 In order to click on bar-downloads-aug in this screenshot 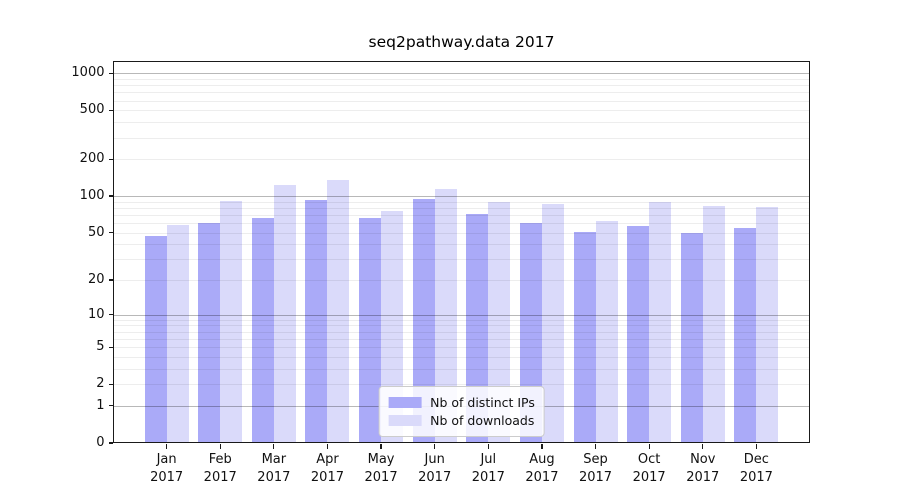, I will do `click(552, 323)`.